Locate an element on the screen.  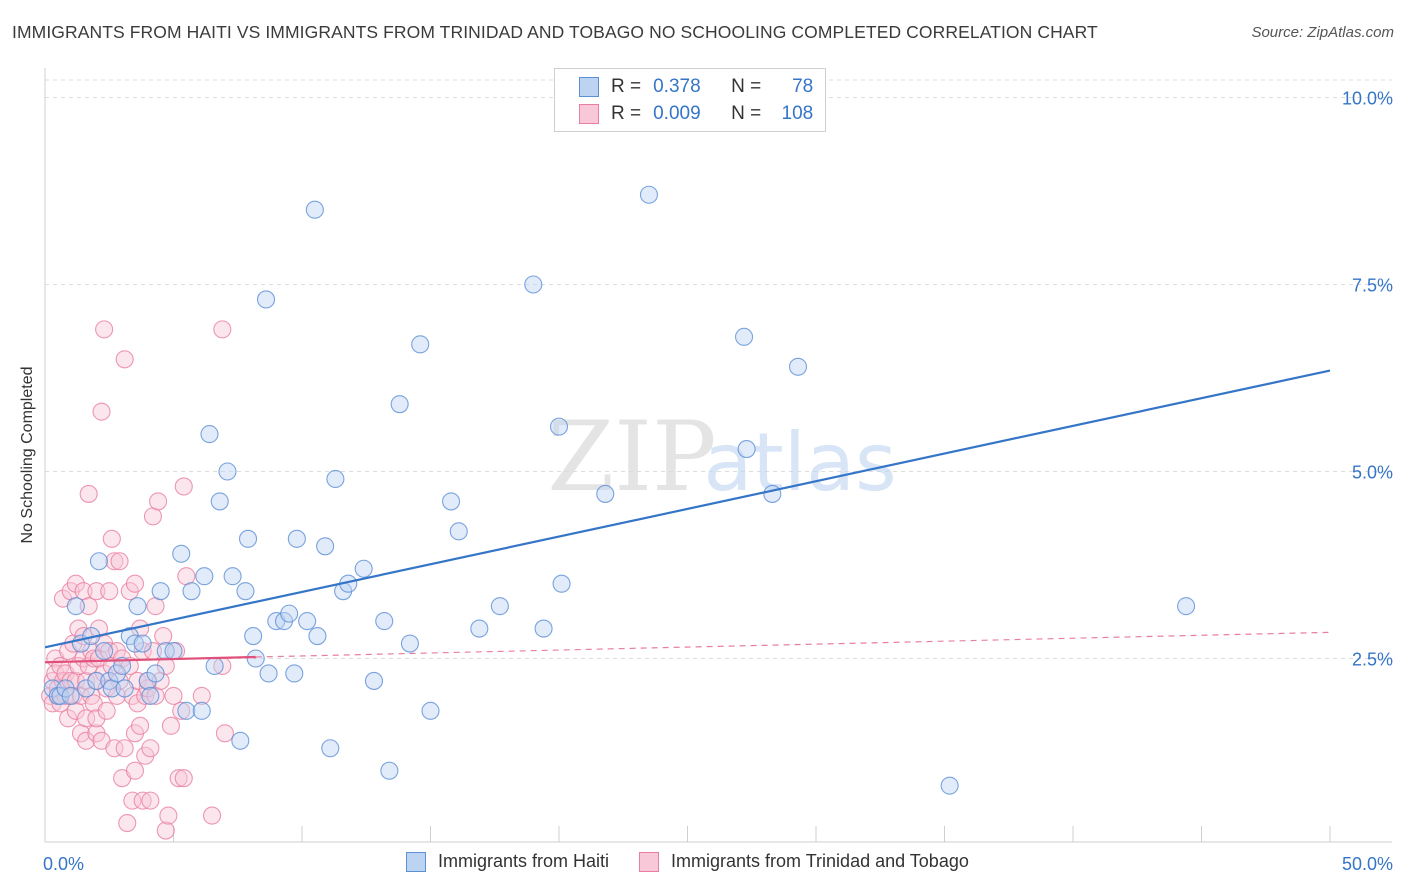
legend-n-value-haiti: 78 is located at coordinates (803, 86).